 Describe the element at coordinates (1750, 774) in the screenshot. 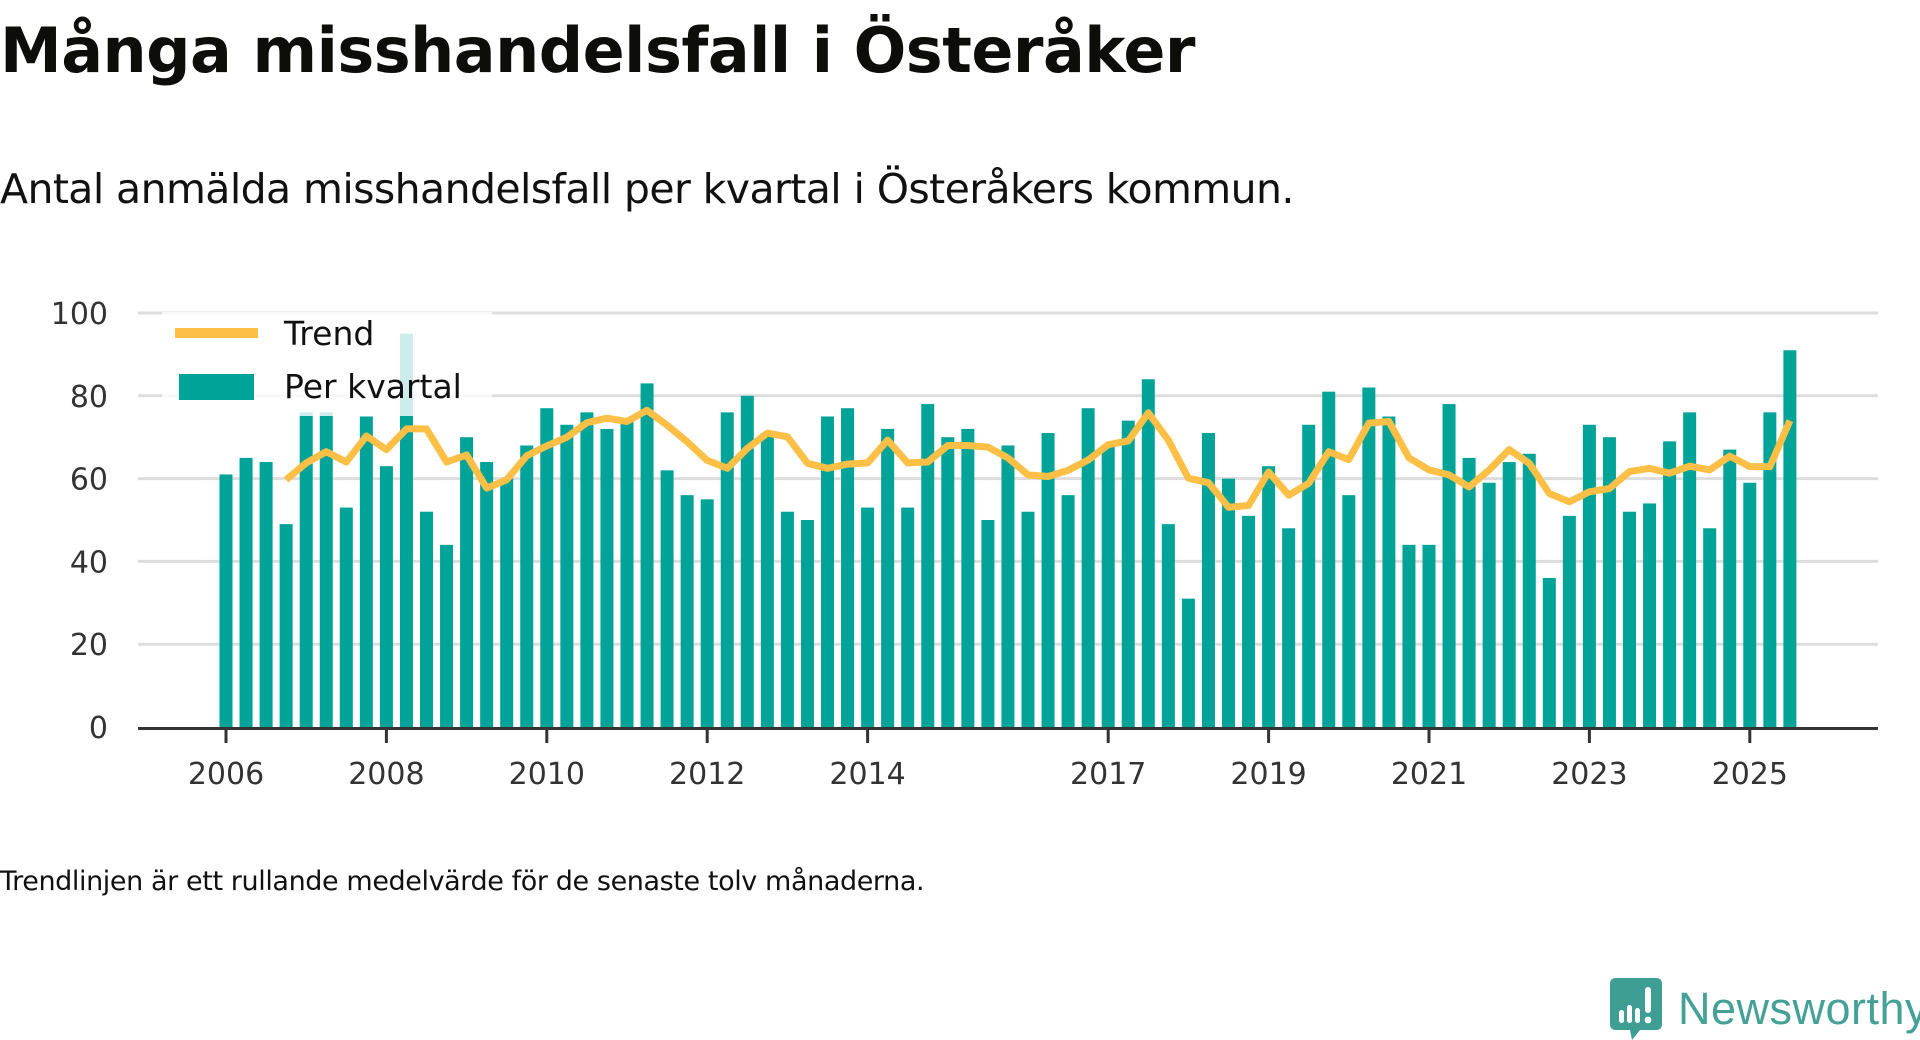

I see `x-tick-label: 2025` at that location.